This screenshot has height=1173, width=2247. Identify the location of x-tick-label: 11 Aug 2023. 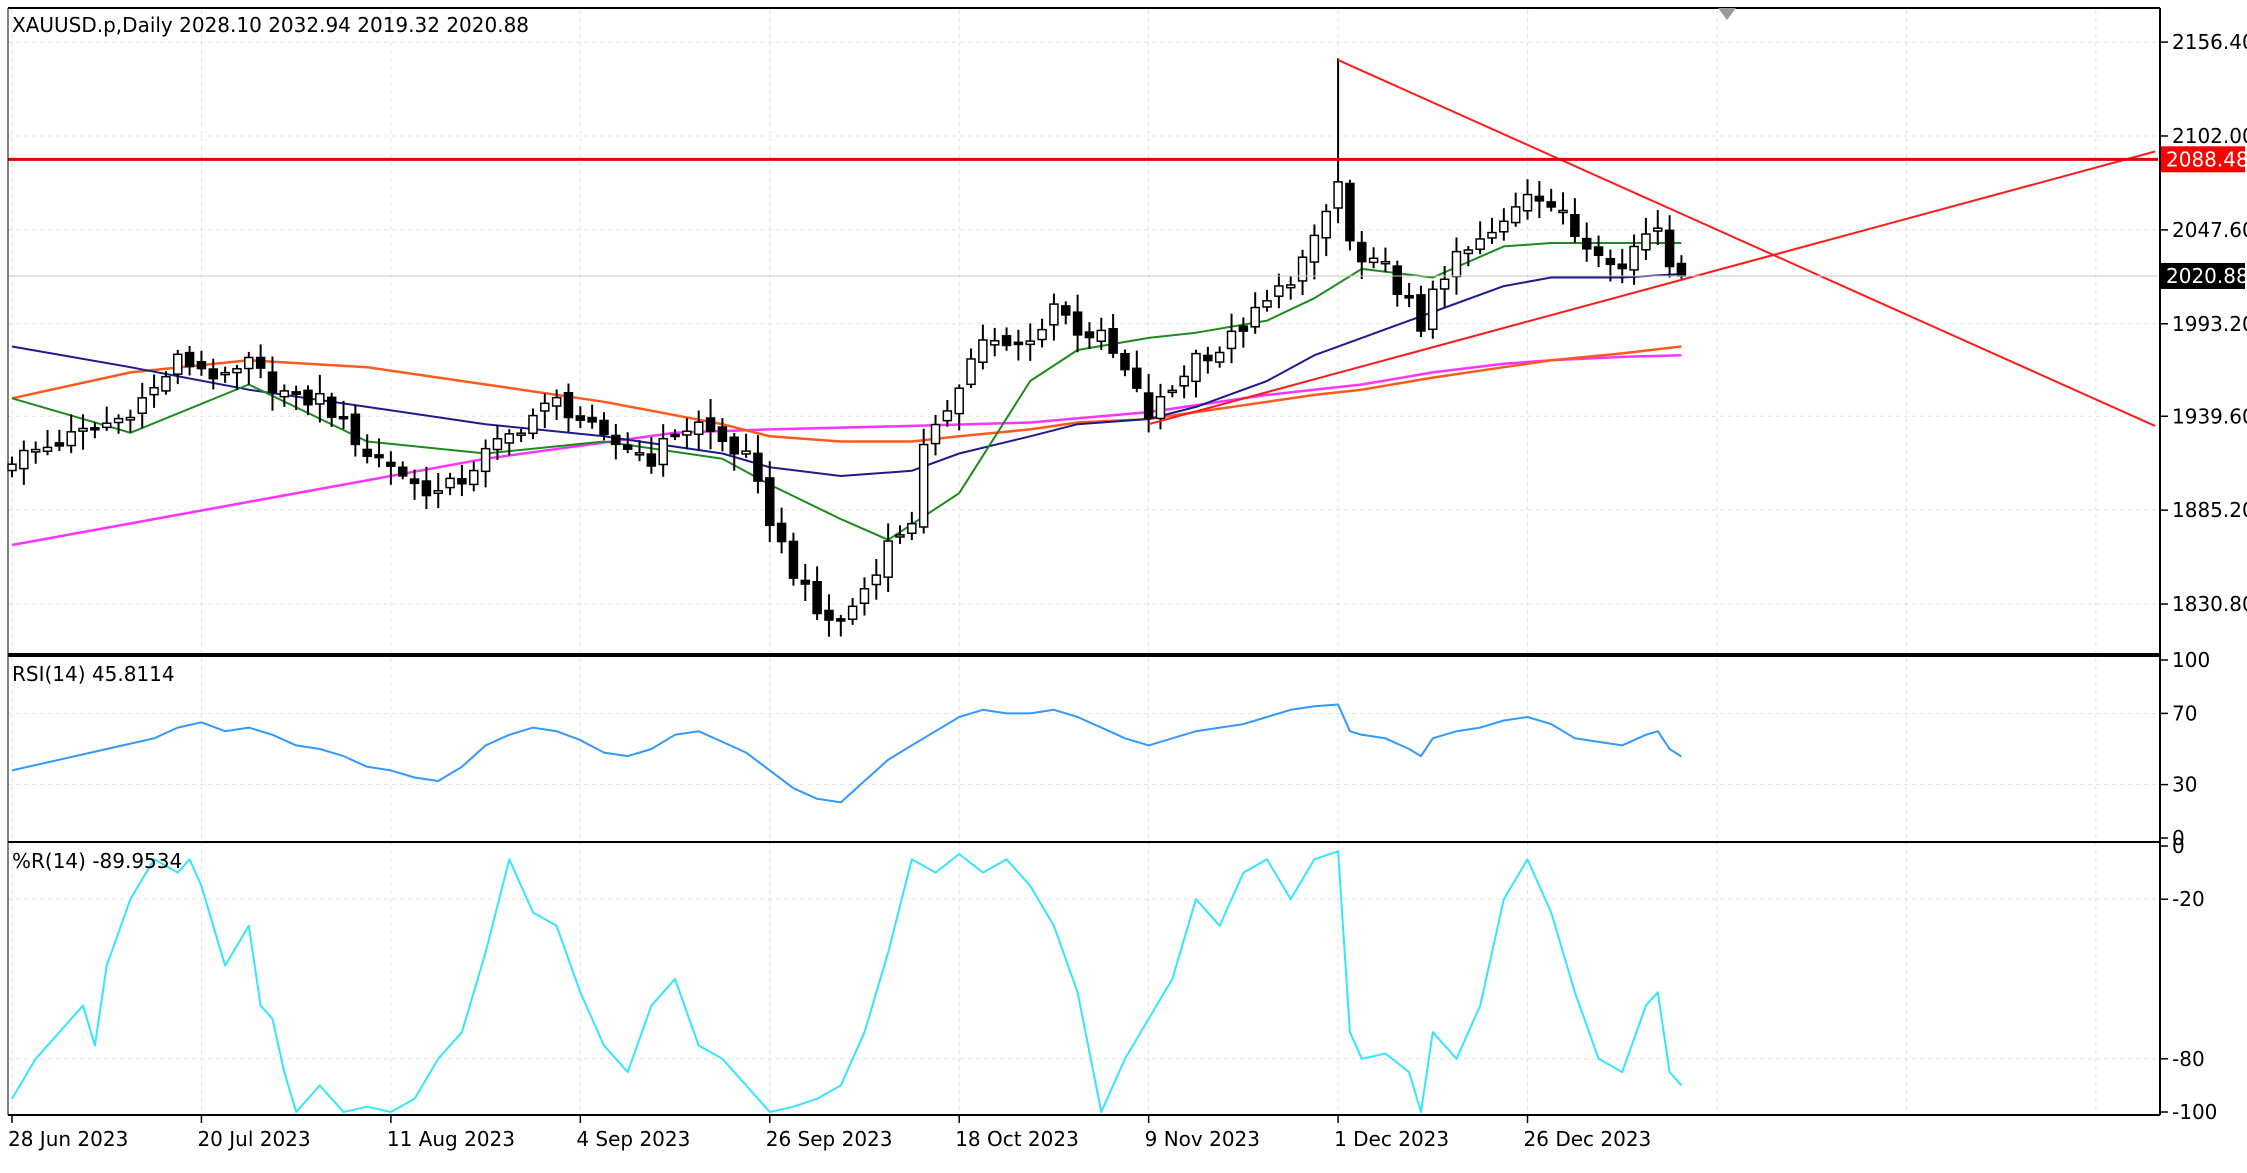
(451, 1139).